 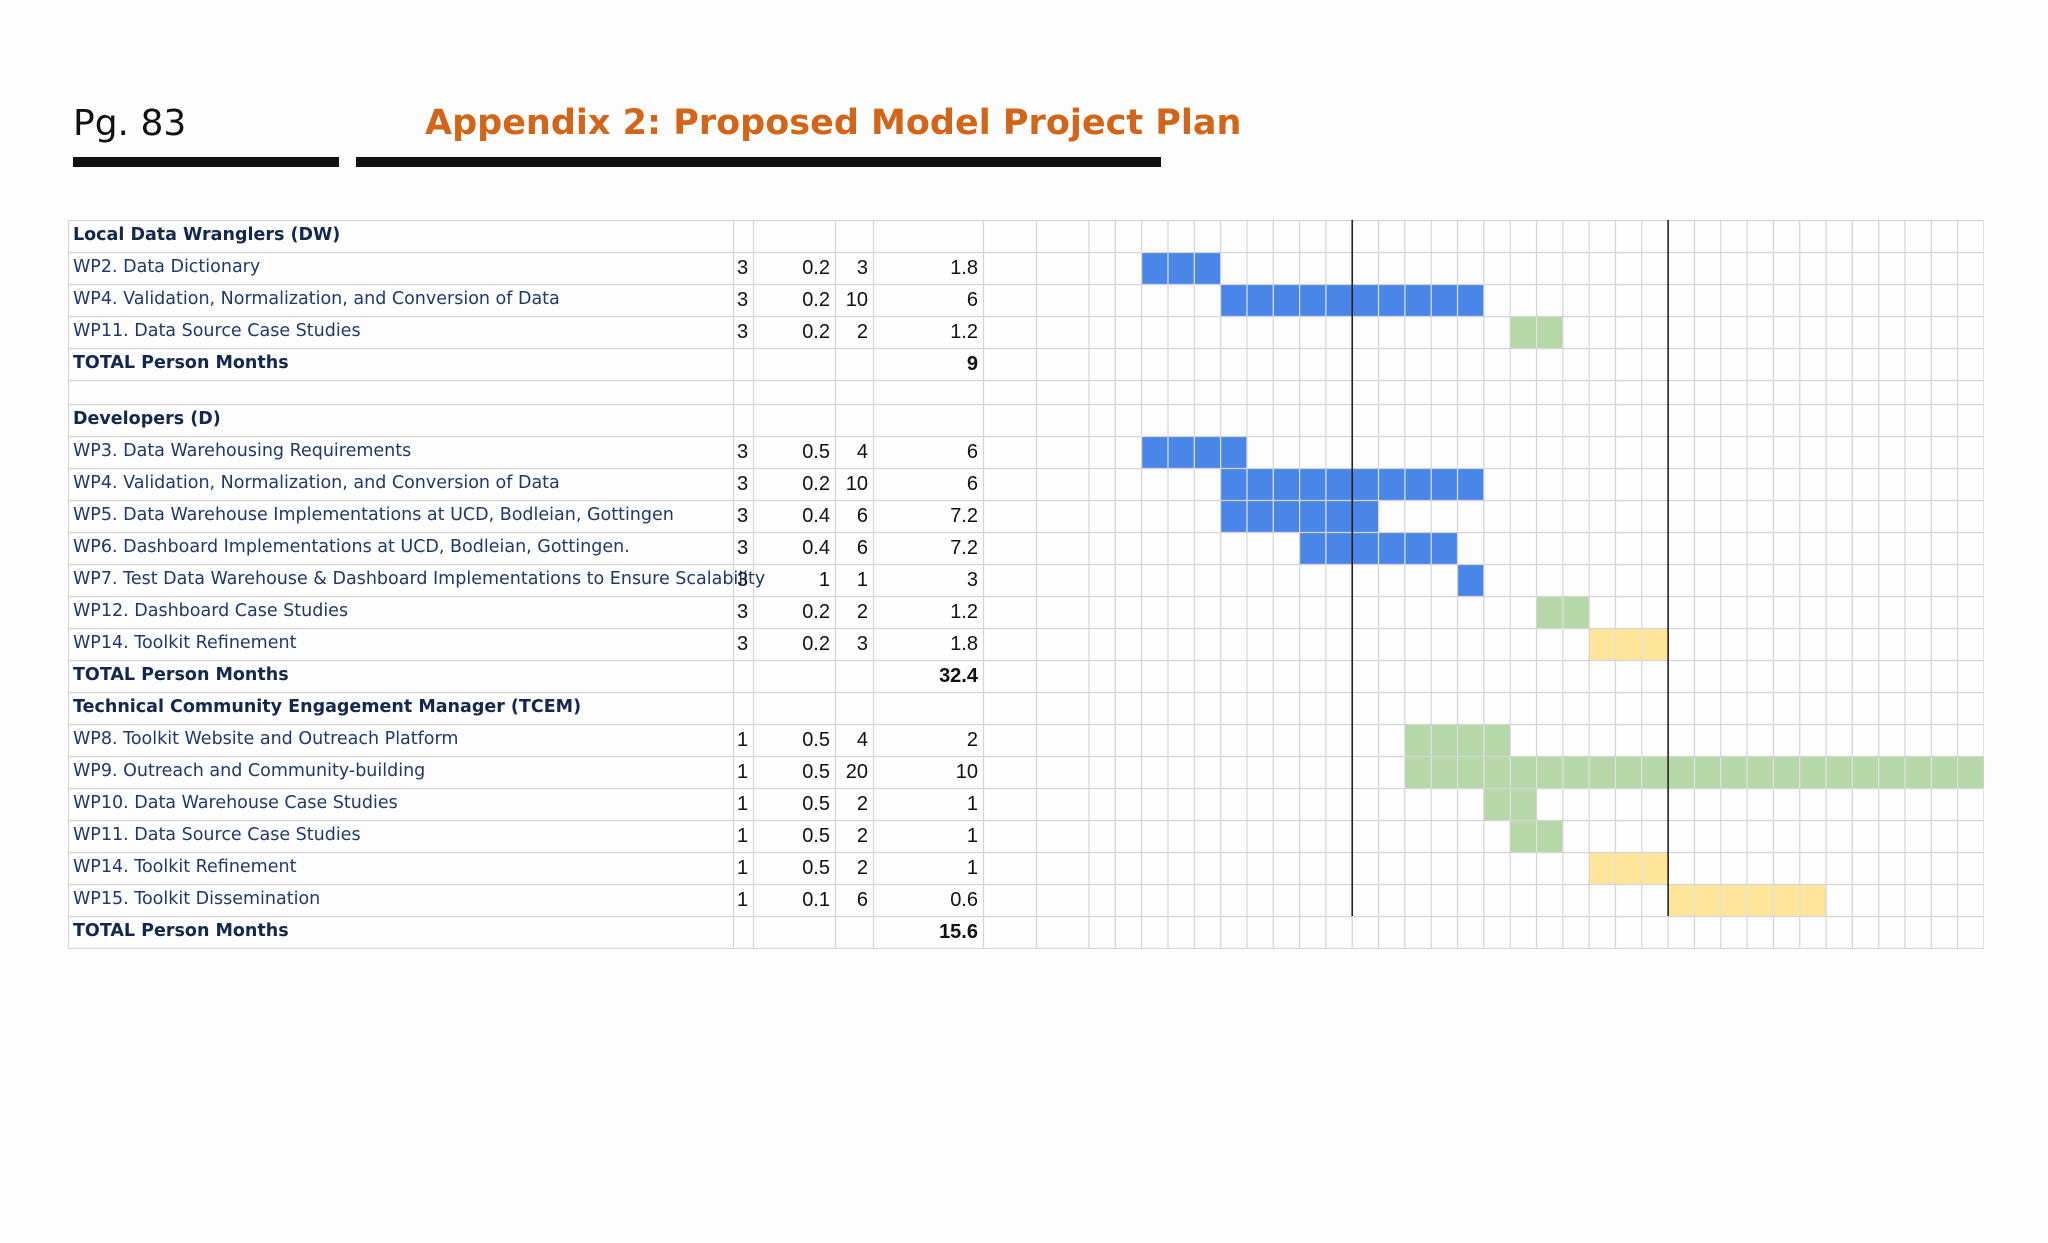 What do you see at coordinates (972, 580) in the screenshot?
I see `person-months-value: 3` at bounding box center [972, 580].